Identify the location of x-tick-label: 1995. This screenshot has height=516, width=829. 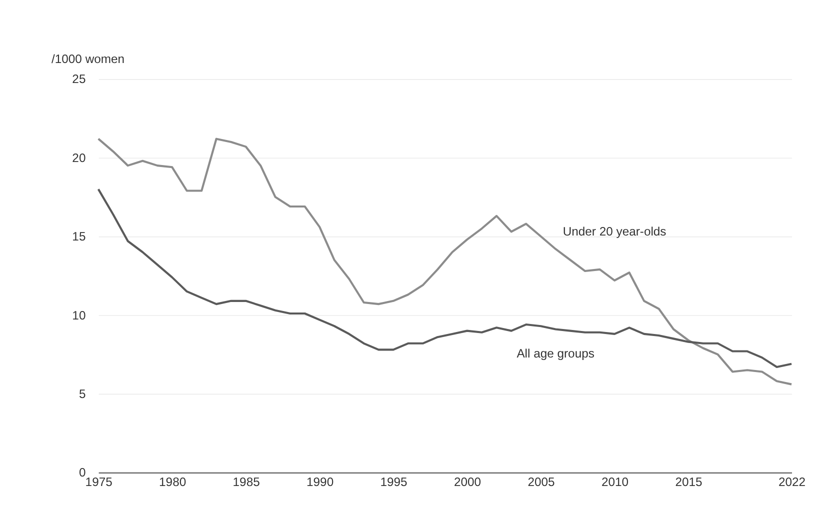
(394, 482).